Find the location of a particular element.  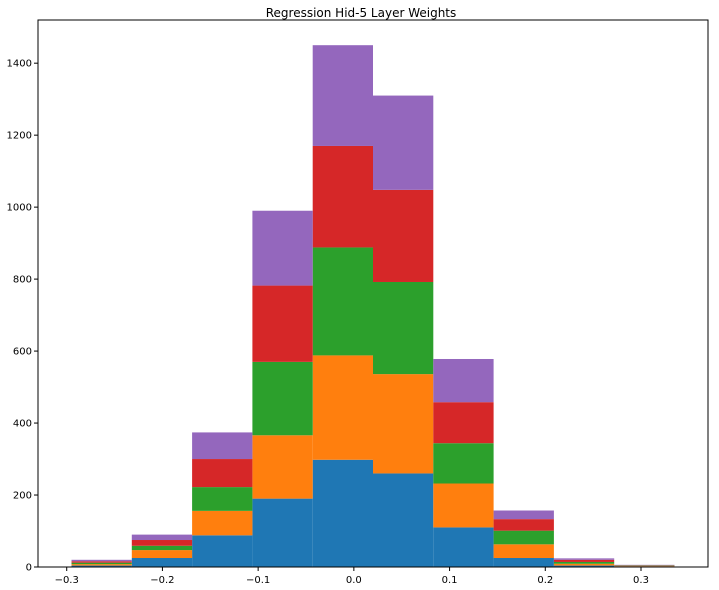

y-axis: 0 200 400 600 800 1000 1200 1400 is located at coordinates (22, 316).